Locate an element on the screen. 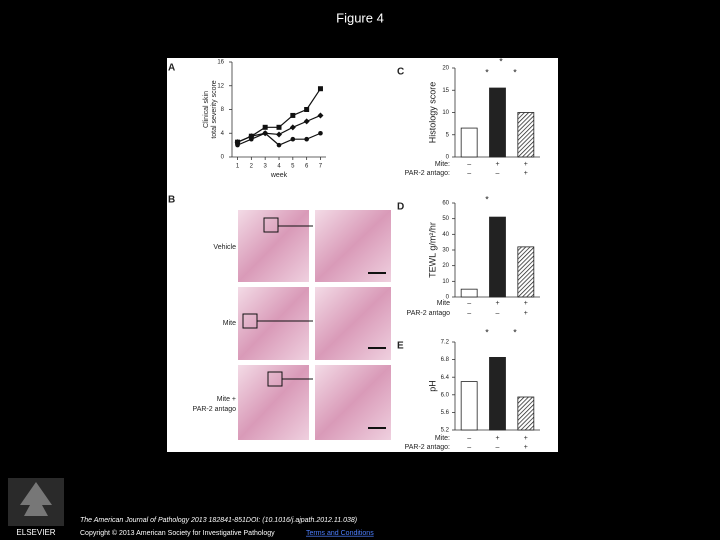 Image resolution: width=720 pixels, height=540 pixels. row-label: PAR-2 antago is located at coordinates (215, 409).